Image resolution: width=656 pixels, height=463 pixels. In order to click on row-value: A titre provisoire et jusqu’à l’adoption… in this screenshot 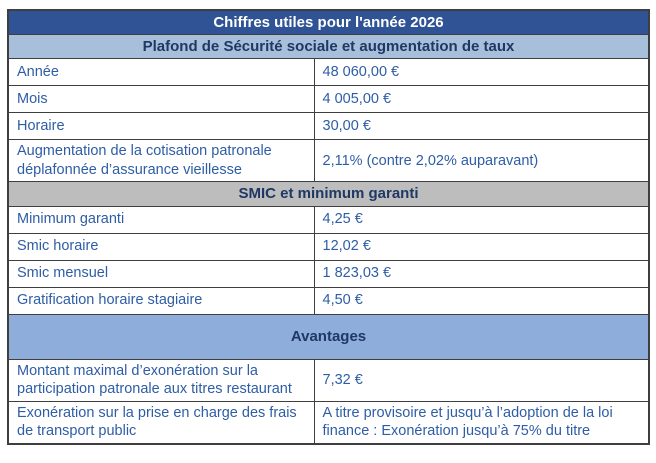, I will do `click(481, 422)`.